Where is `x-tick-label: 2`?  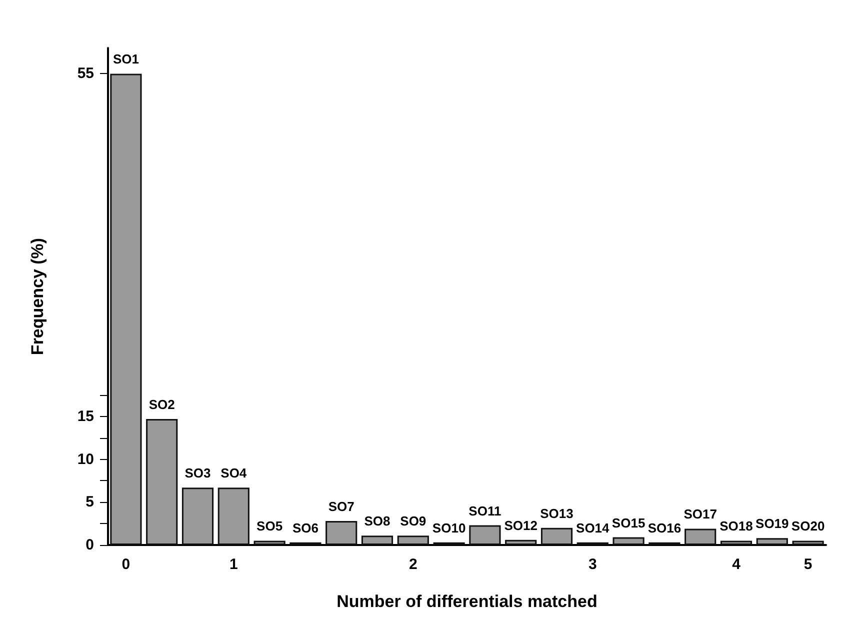
x-tick-label: 2 is located at coordinates (413, 564).